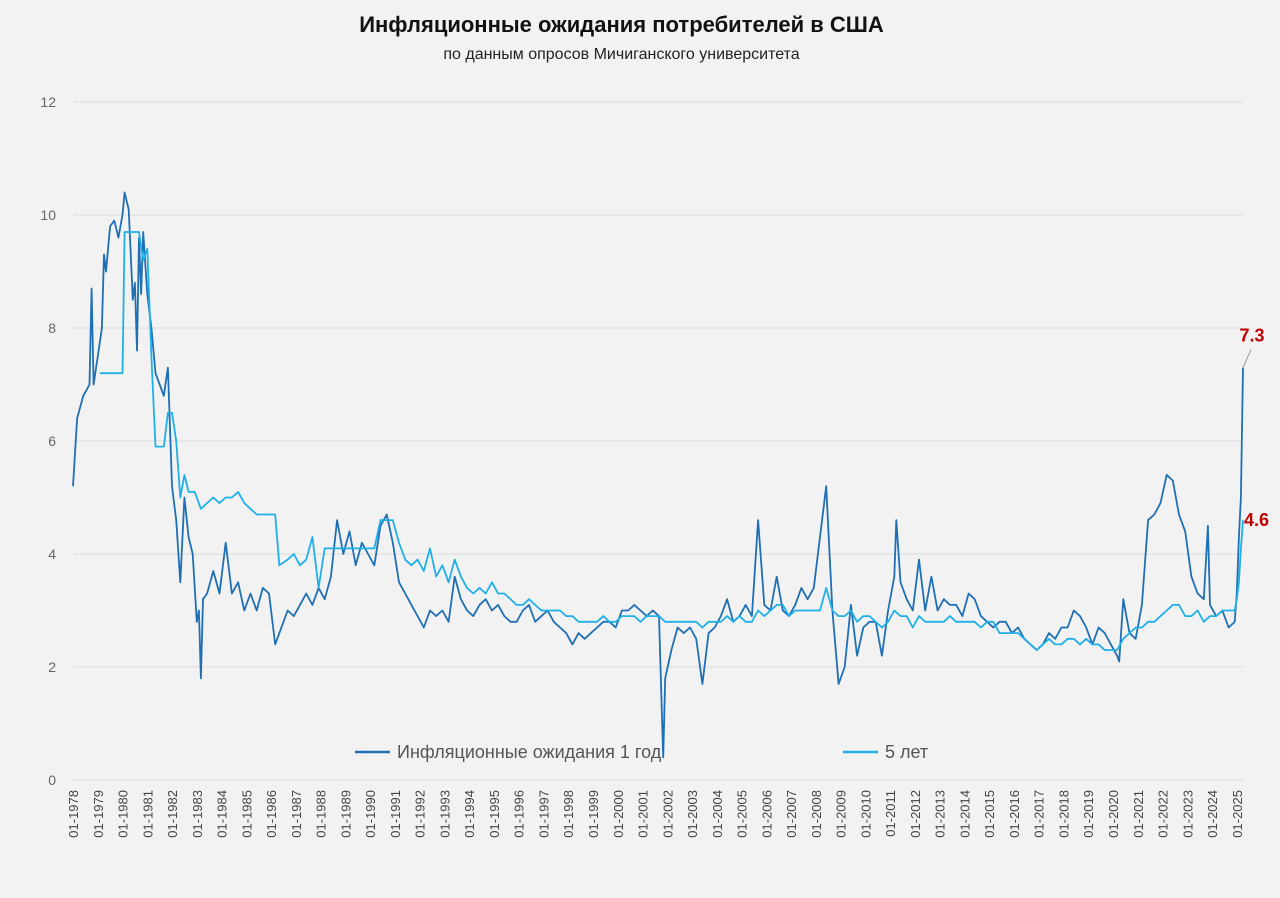  Describe the element at coordinates (52, 328) in the screenshot. I see `y-tick-label: 8` at that location.